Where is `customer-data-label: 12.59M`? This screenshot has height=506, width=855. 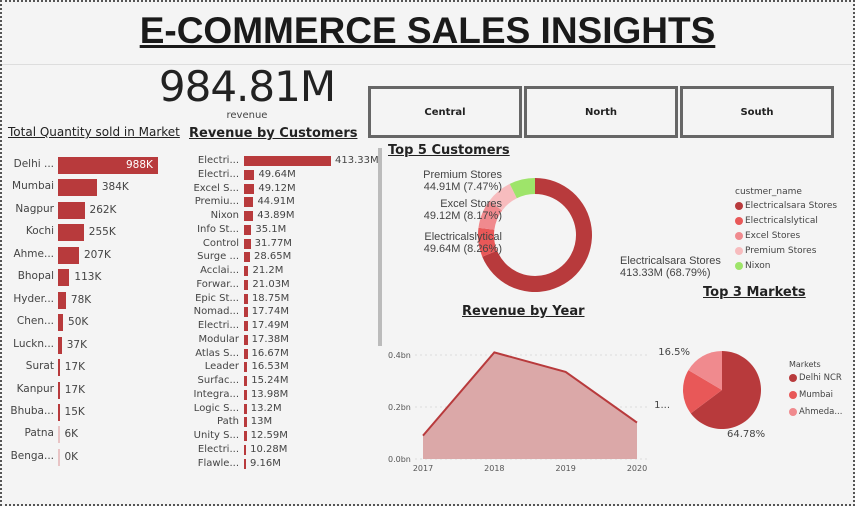
customer-data-label: 12.59M is located at coordinates (269, 435).